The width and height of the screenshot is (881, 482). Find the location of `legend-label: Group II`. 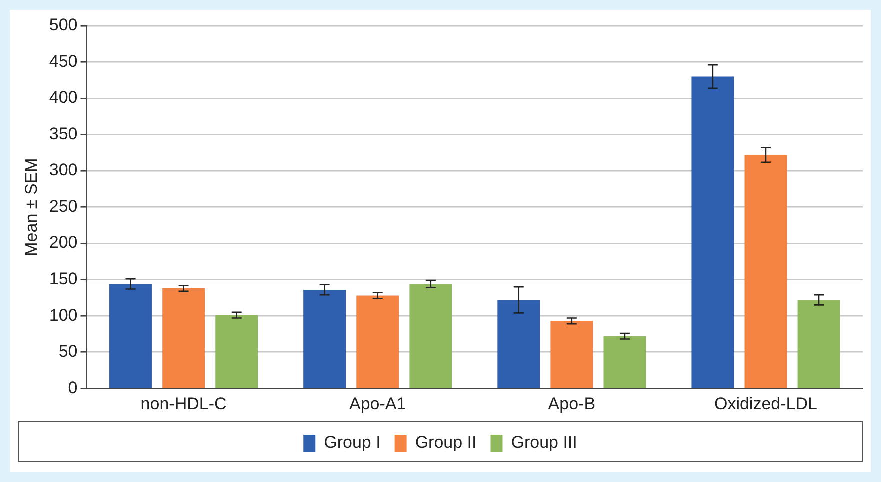

legend-label: Group II is located at coordinates (446, 442).